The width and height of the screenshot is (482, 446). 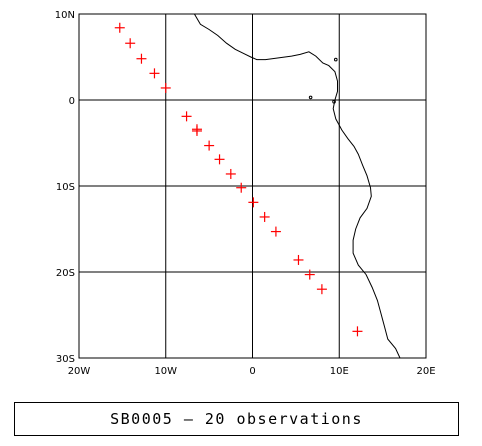 I want to click on x-tick-label: 20E, so click(x=425, y=371).